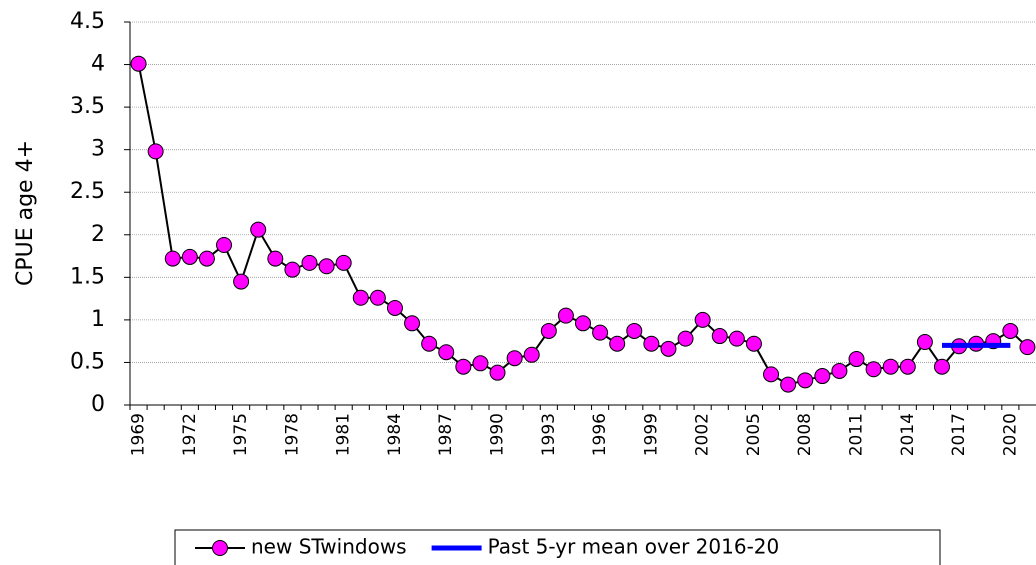 The image size is (1036, 565). I want to click on legend-box, so click(557, 547).